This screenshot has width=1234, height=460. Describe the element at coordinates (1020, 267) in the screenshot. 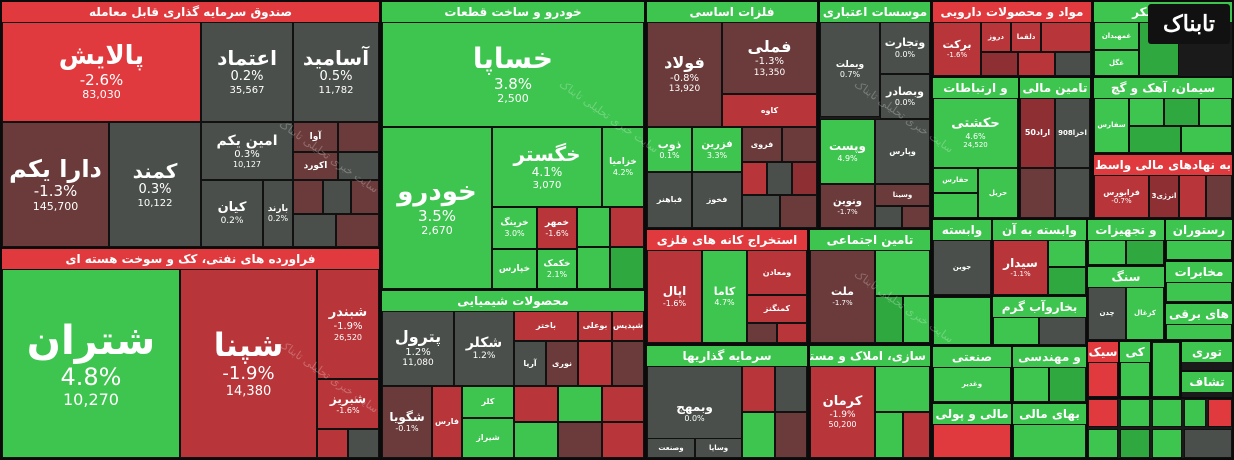

I see `tile-seeydar: سیدار -1.1%` at that location.